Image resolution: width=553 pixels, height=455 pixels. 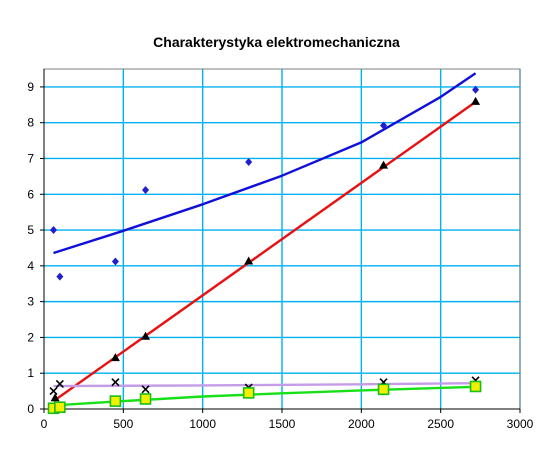 What do you see at coordinates (30, 194) in the screenshot?
I see `y-tick-label-6: 6` at bounding box center [30, 194].